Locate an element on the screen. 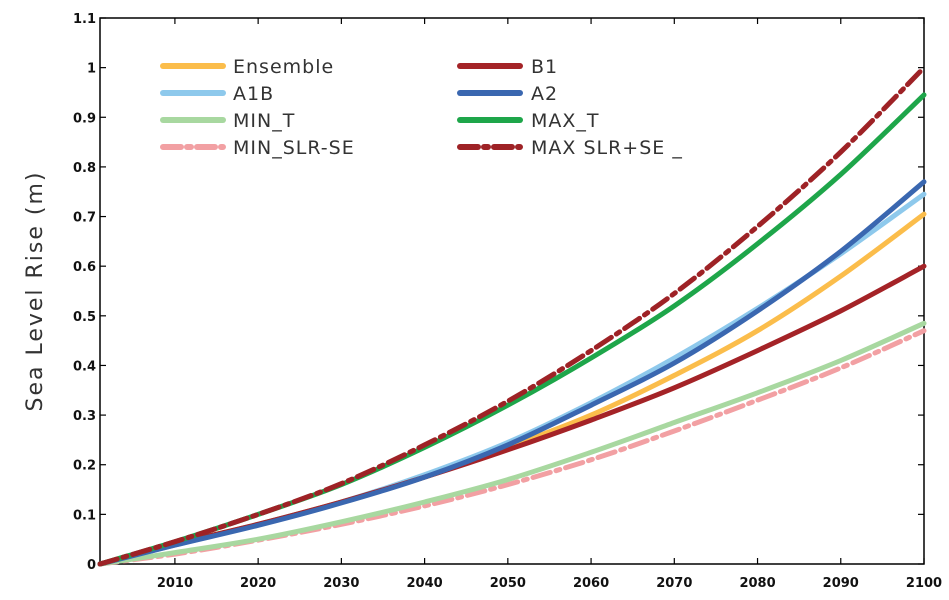 This screenshot has width=949, height=600. y-tick-label: 0.3 is located at coordinates (84, 416).